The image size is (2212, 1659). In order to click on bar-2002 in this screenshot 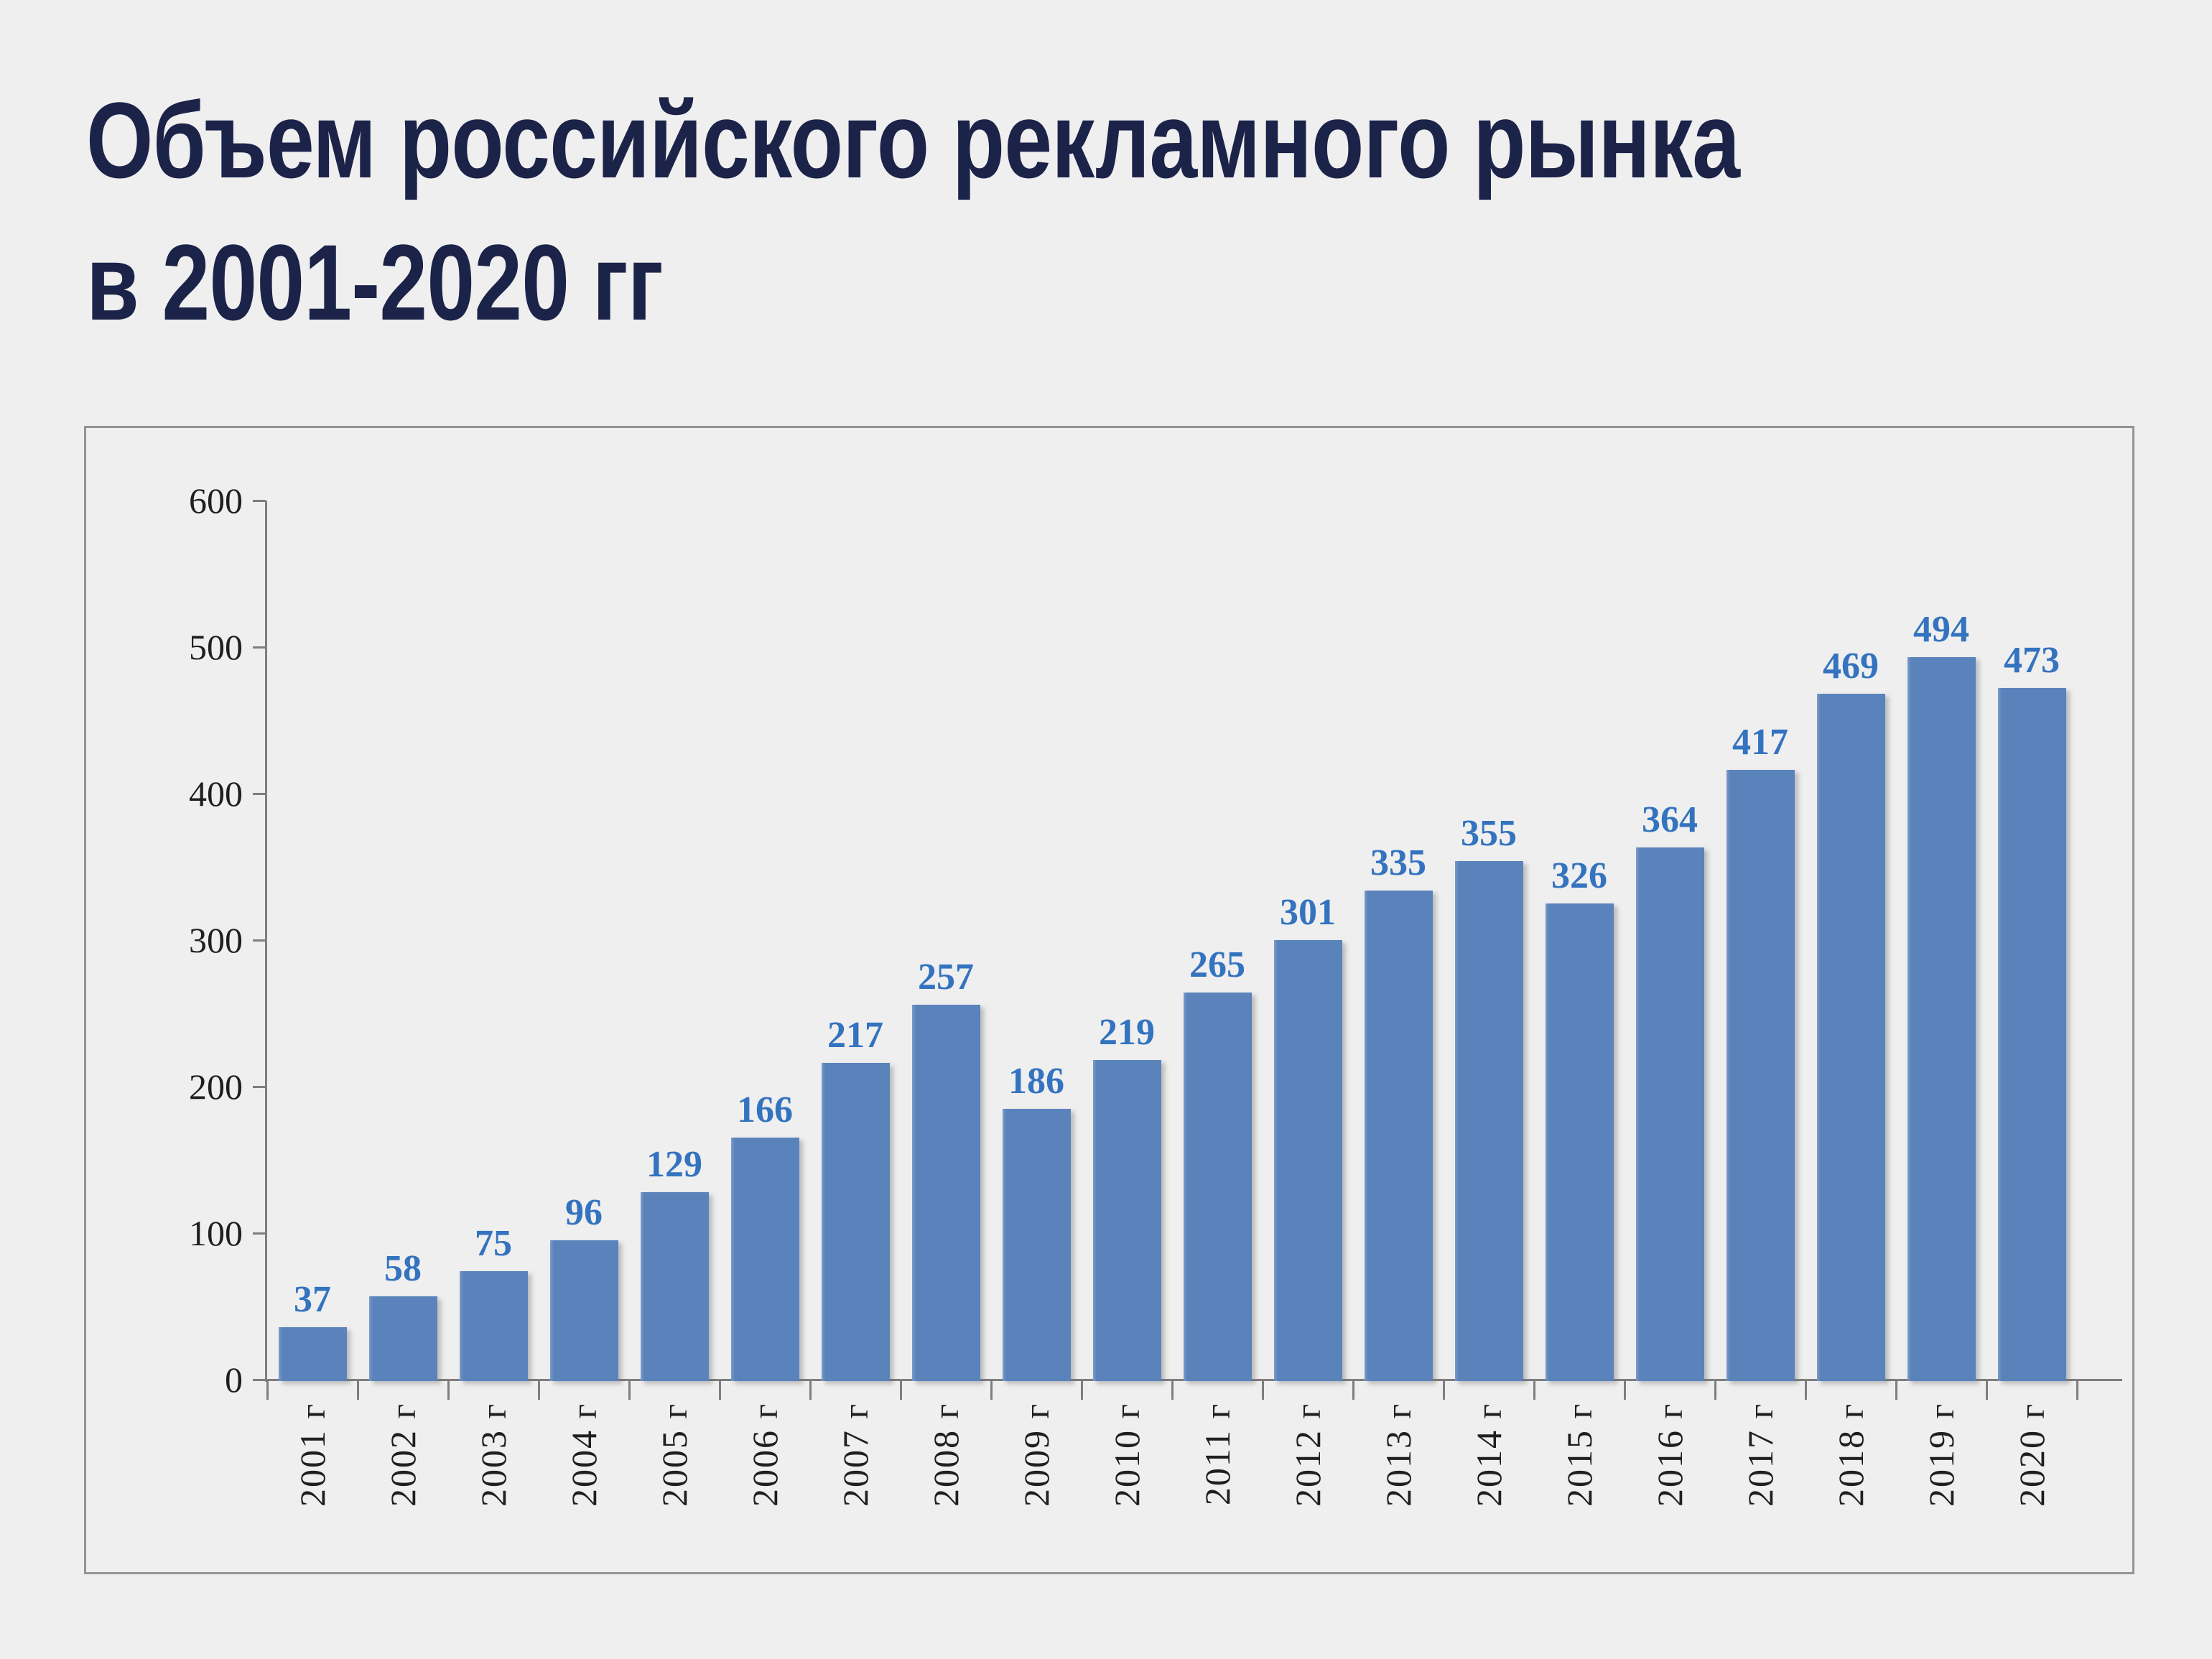, I will do `click(402, 1338)`.